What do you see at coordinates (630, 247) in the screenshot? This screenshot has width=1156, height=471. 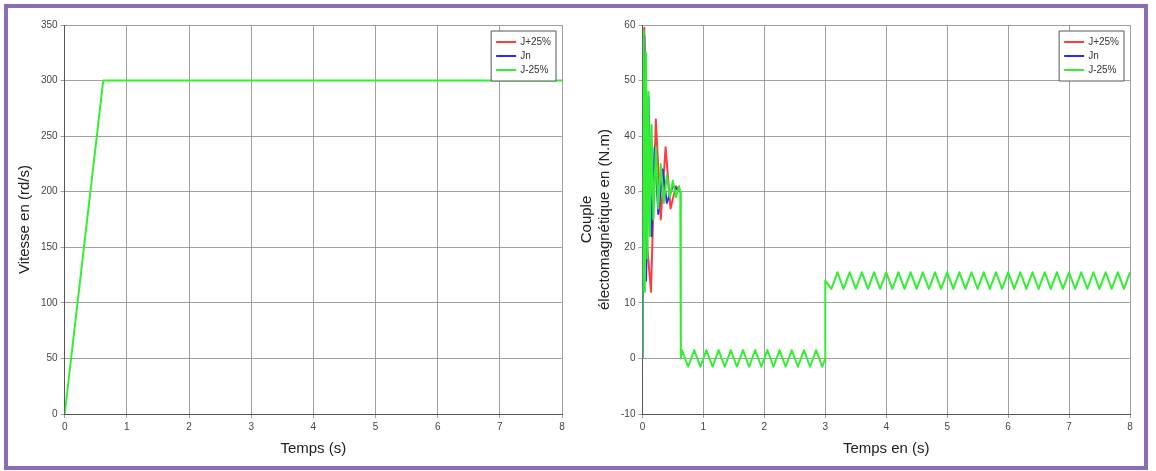 I see `y-tick-label: 20` at bounding box center [630, 247].